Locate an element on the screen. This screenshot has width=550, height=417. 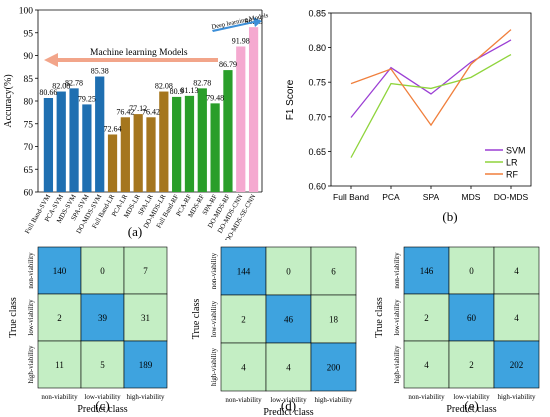
cell-value: 7 is located at coordinates (145, 271).